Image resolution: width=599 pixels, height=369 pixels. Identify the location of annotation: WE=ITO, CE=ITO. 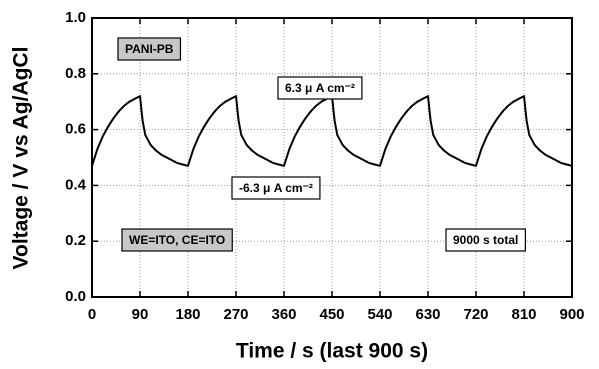
(177, 240).